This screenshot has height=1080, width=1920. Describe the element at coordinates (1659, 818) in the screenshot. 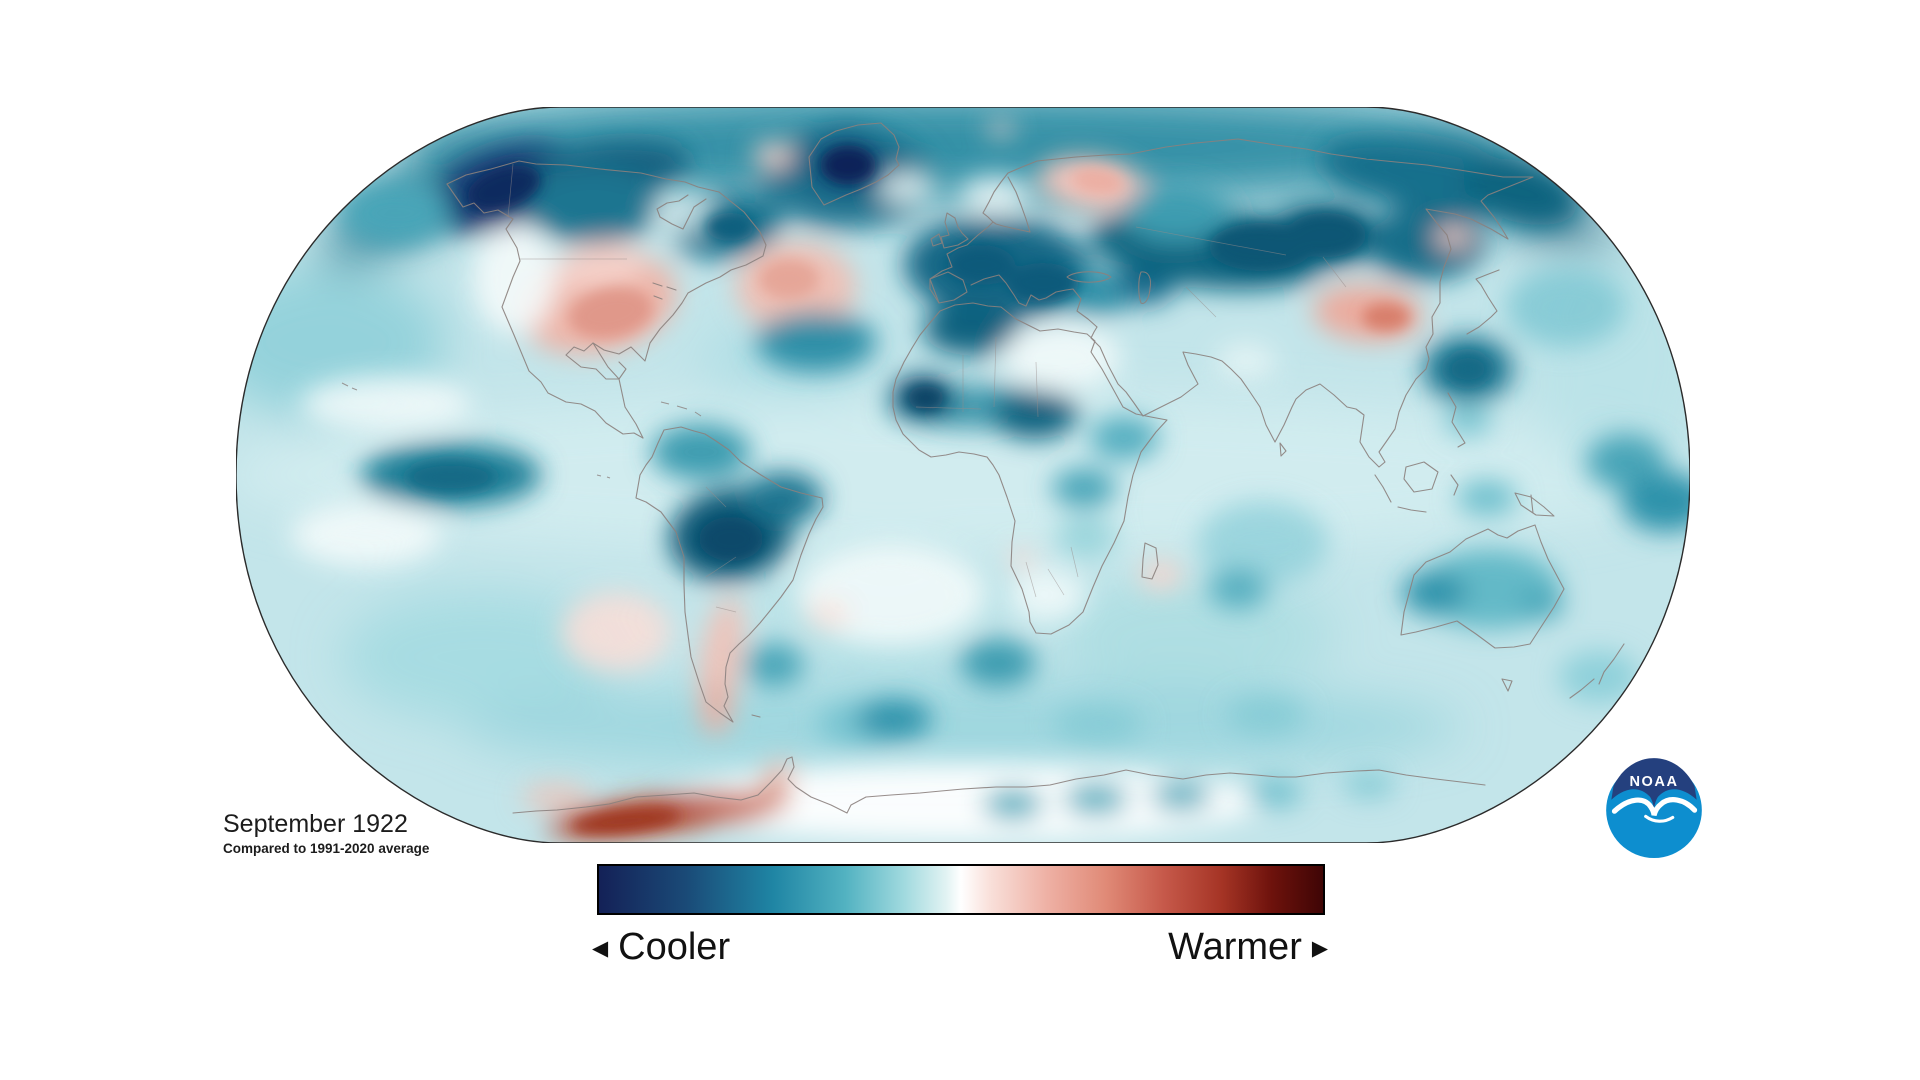

I see `seagull-wing-icon` at that location.